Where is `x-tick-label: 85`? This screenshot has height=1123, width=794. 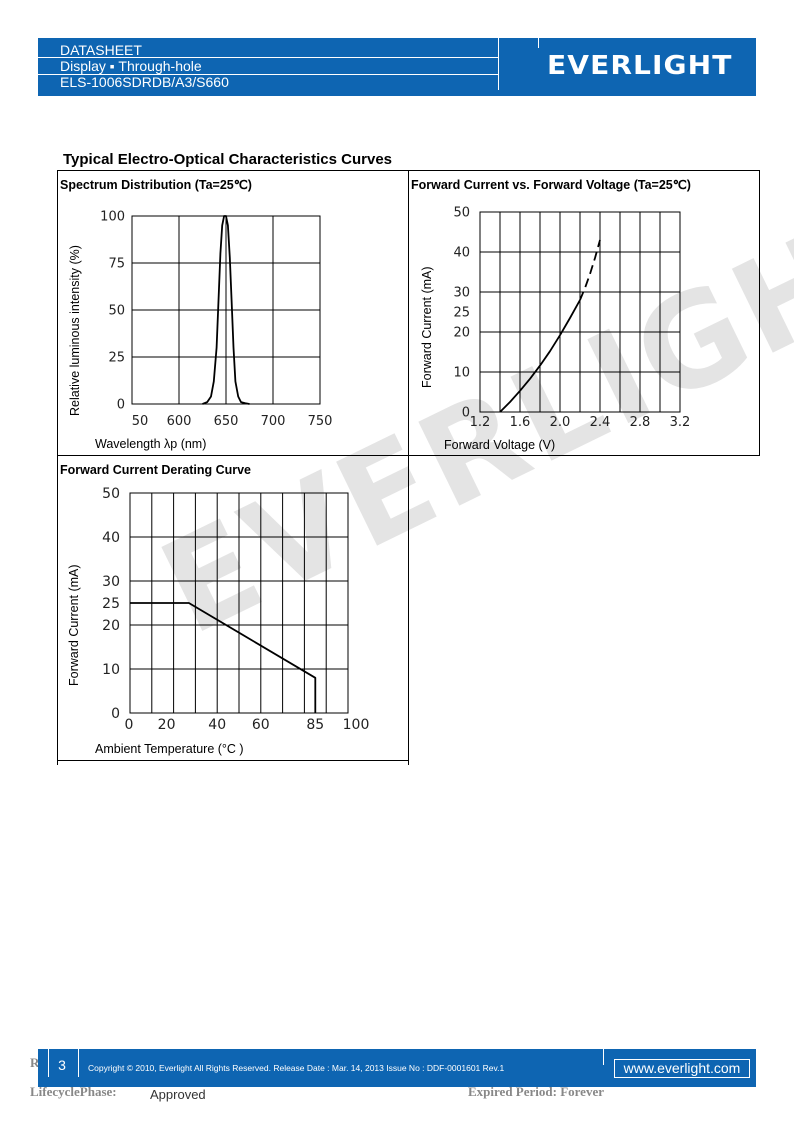
x-tick-label: 85 is located at coordinates (315, 725).